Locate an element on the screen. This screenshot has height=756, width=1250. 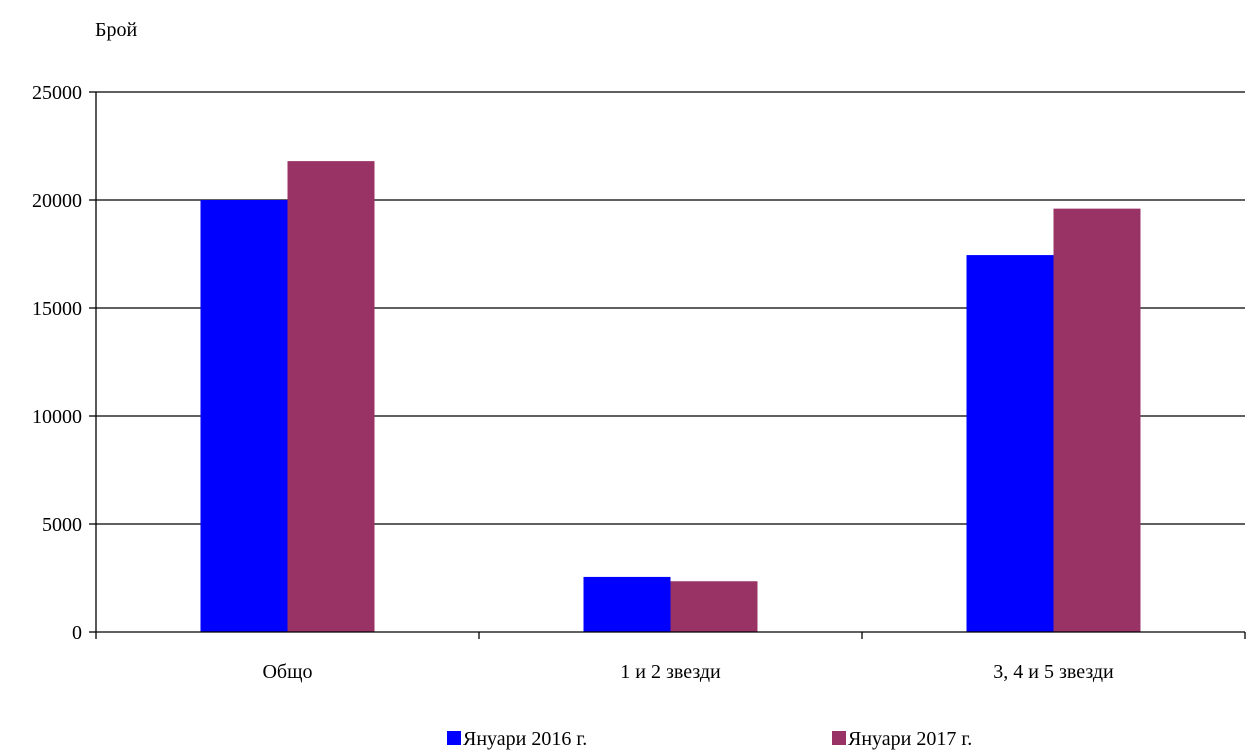
y-tick-label-0: 0 is located at coordinates (77, 633).